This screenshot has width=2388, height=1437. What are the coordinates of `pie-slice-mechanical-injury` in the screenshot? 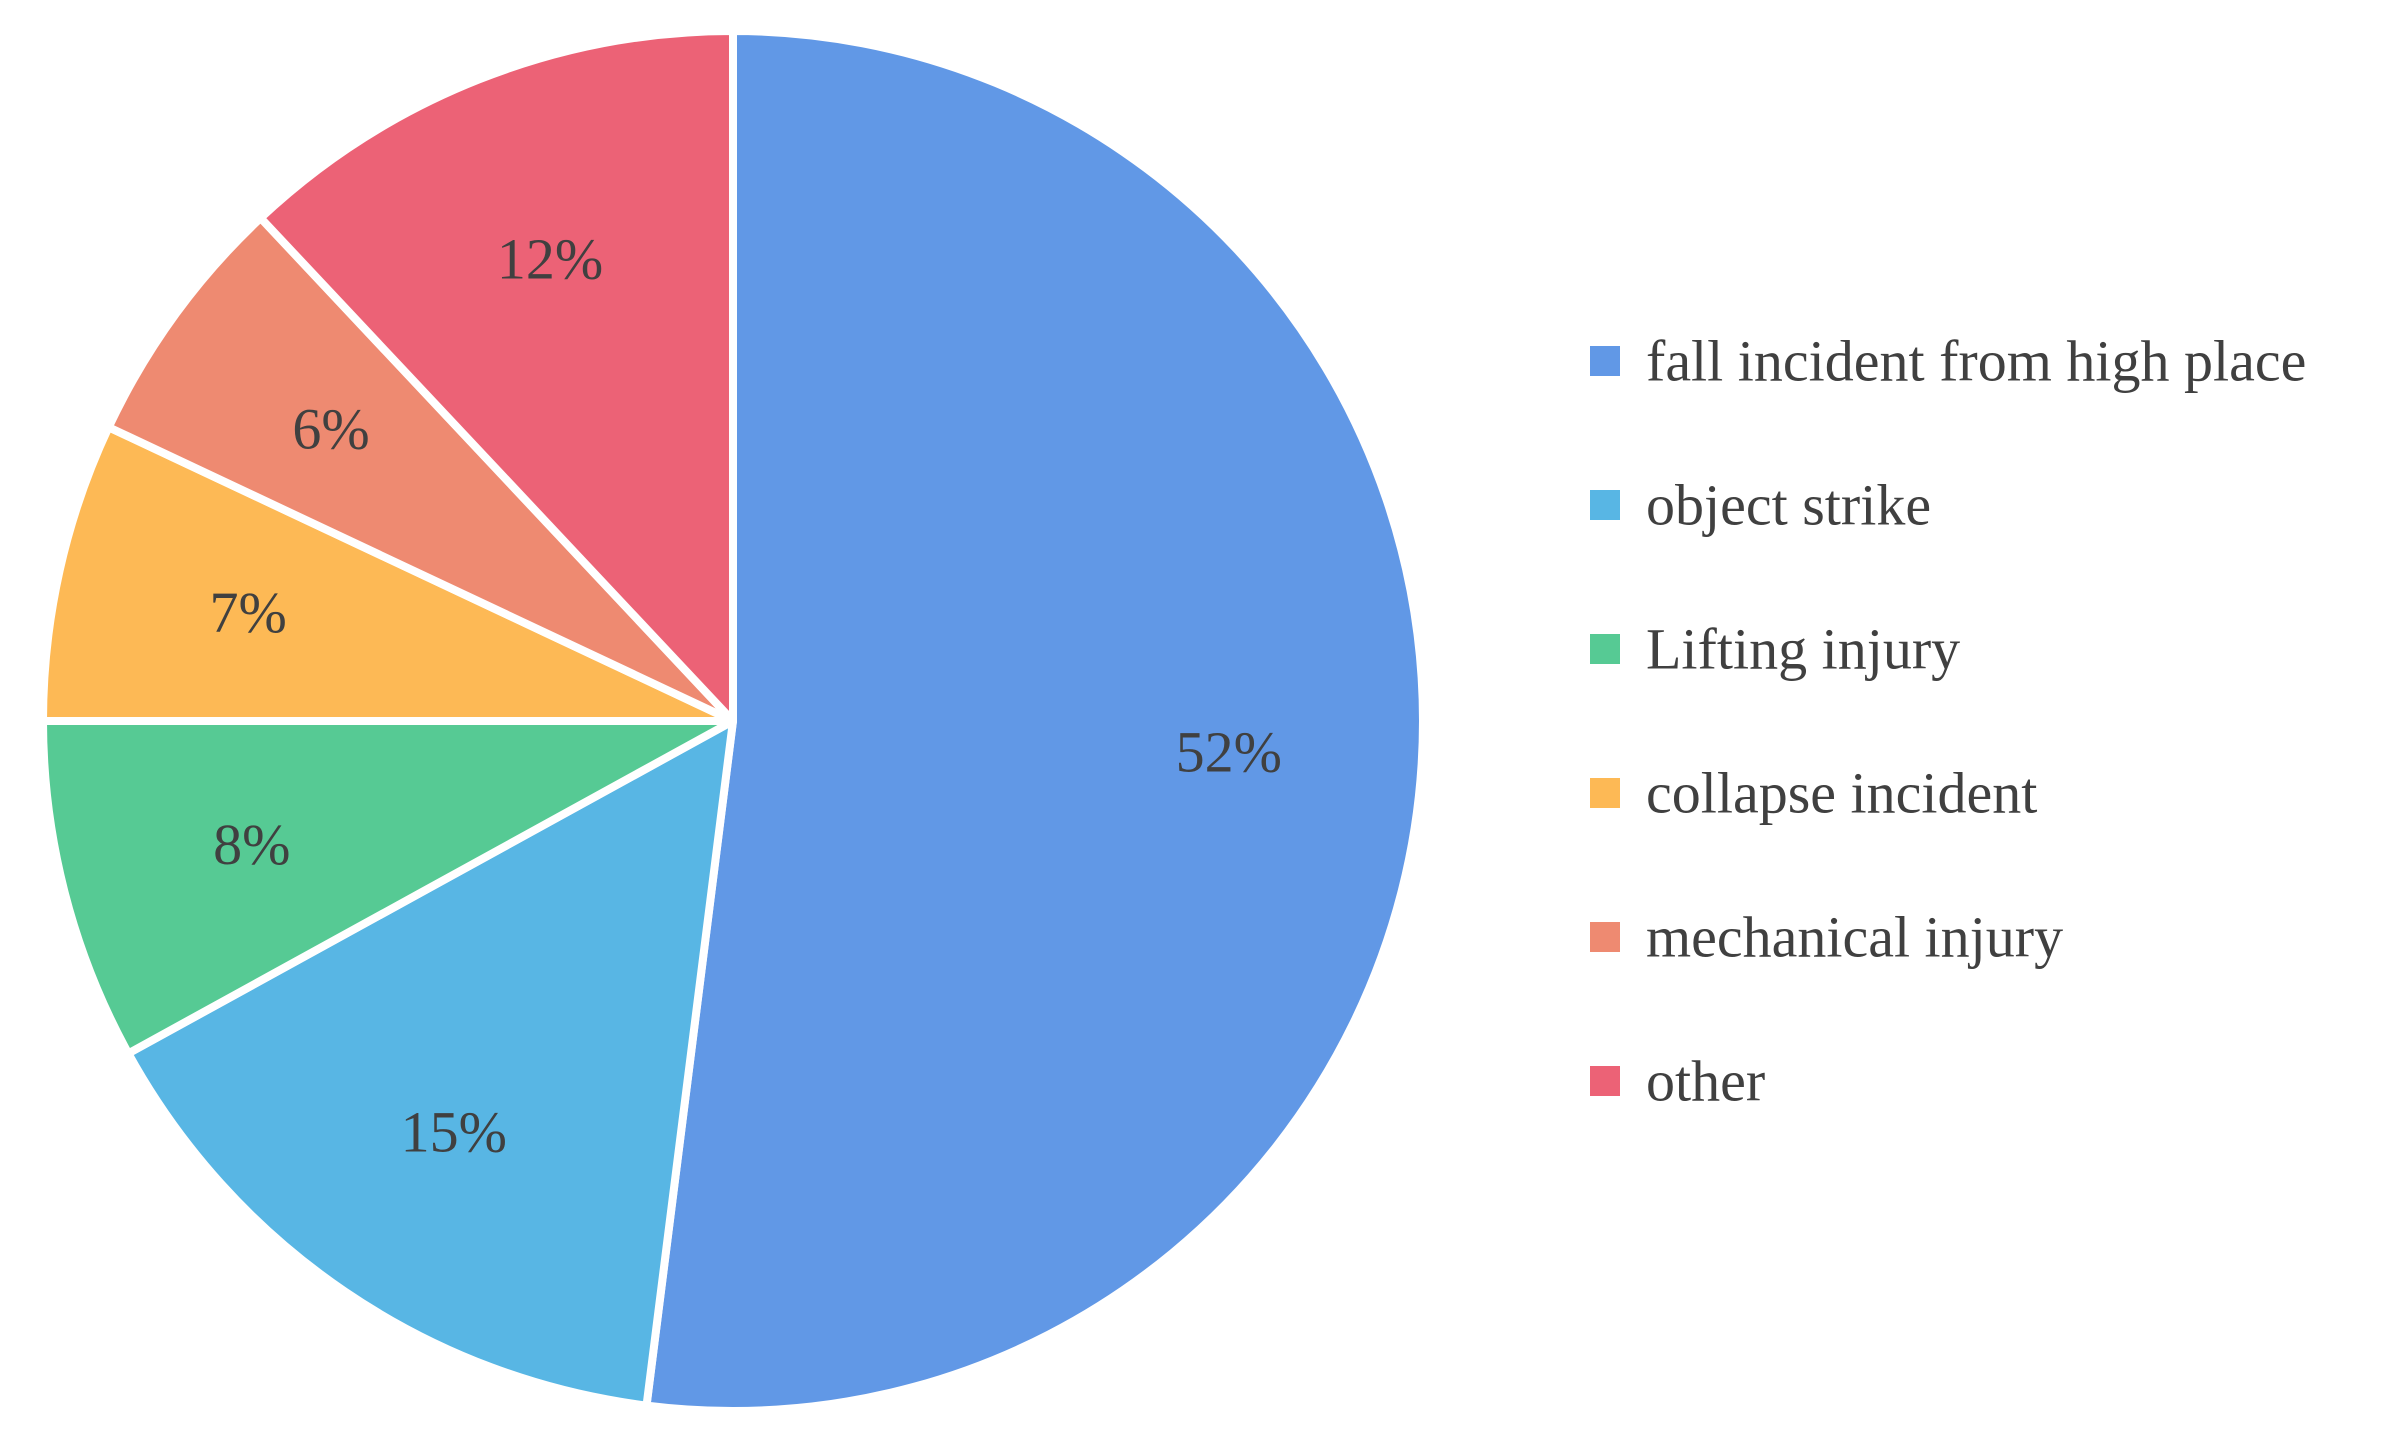 It's located at (420, 469).